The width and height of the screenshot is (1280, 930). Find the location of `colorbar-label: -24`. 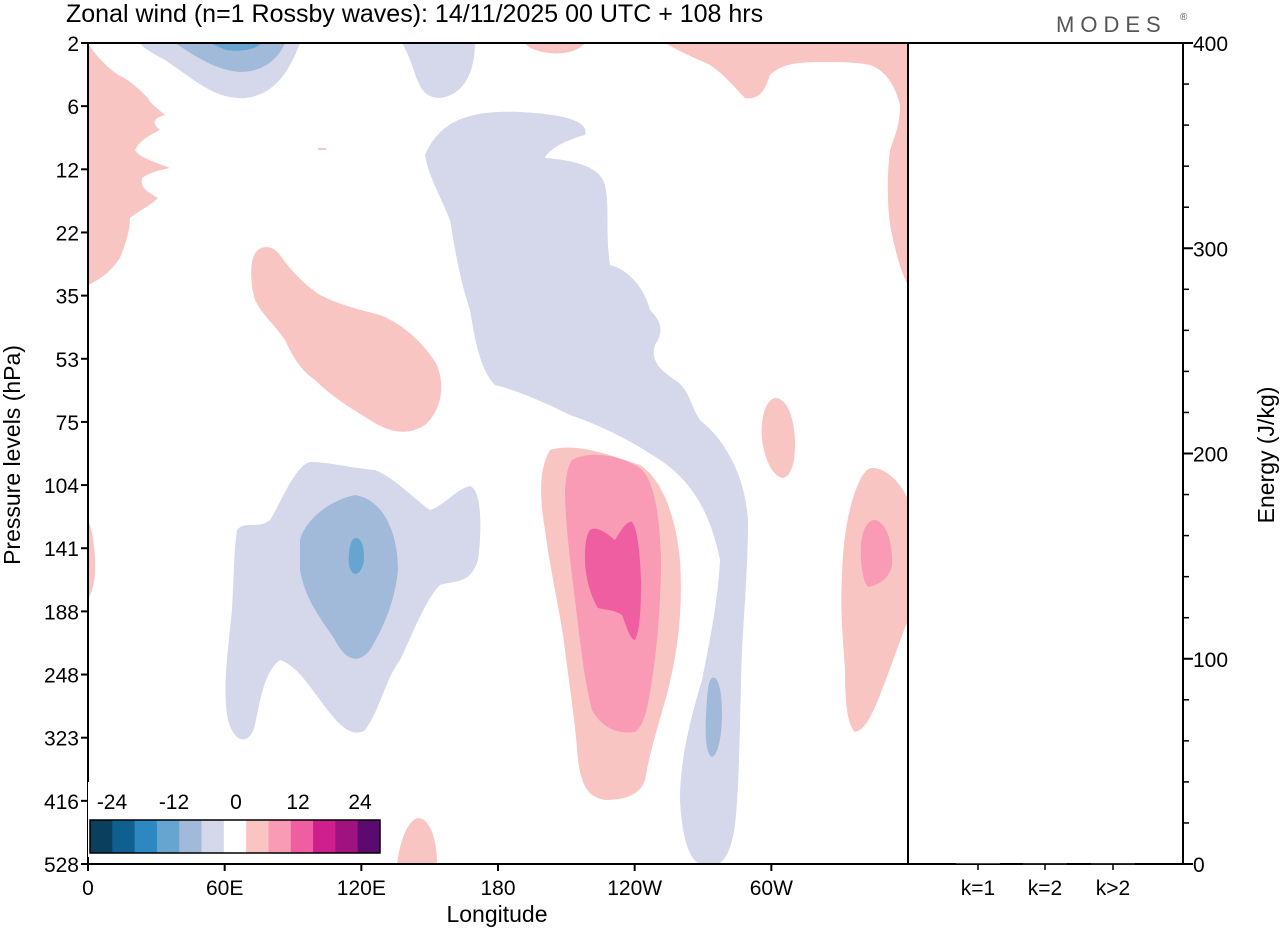

colorbar-label: -24 is located at coordinates (112, 802).